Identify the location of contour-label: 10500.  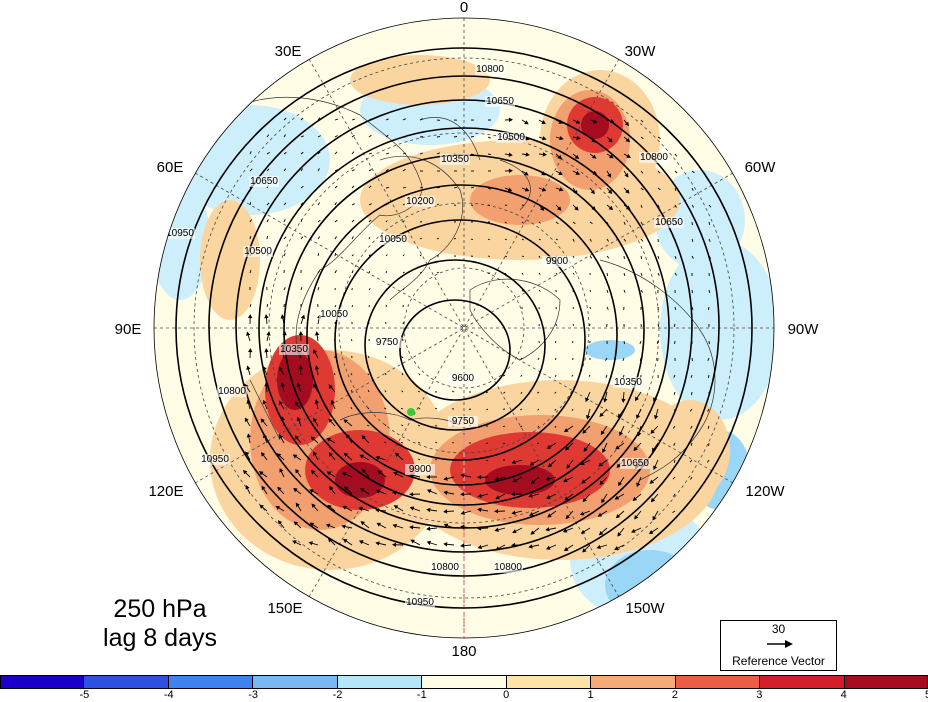
(258, 251).